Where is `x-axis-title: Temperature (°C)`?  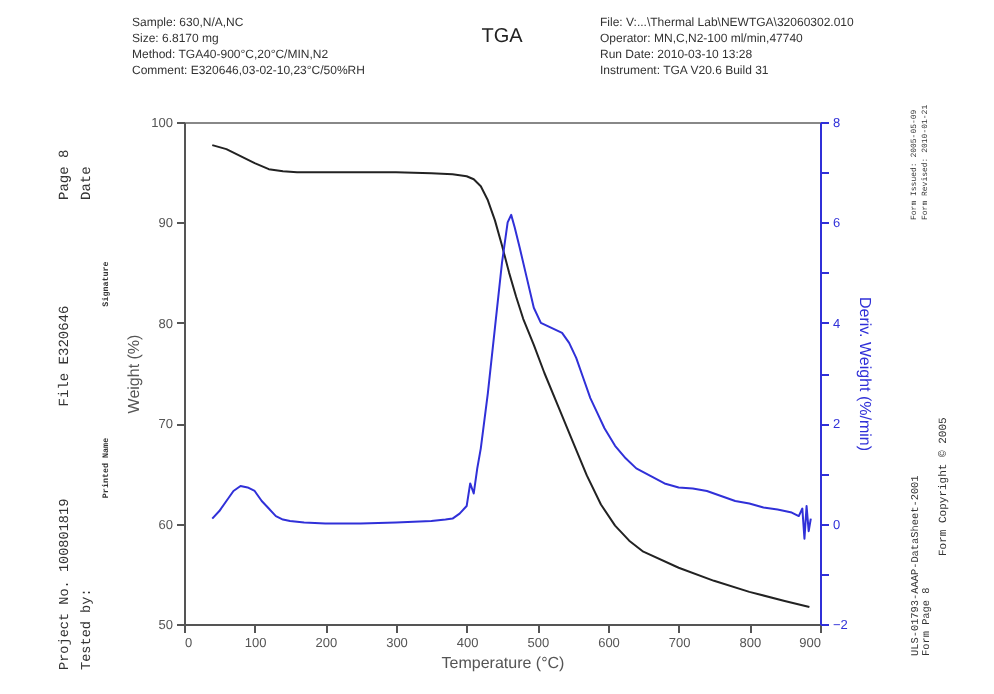 x-axis-title: Temperature (°C) is located at coordinates (503, 663).